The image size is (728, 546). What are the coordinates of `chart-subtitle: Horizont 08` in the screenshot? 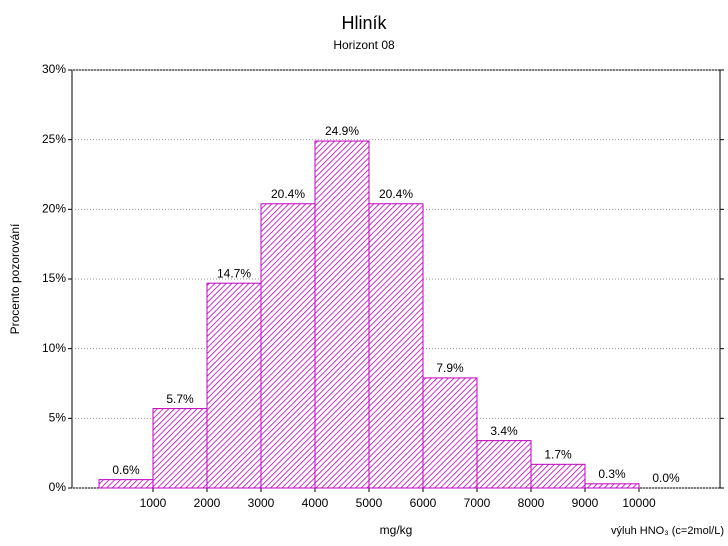 It's located at (364, 45).